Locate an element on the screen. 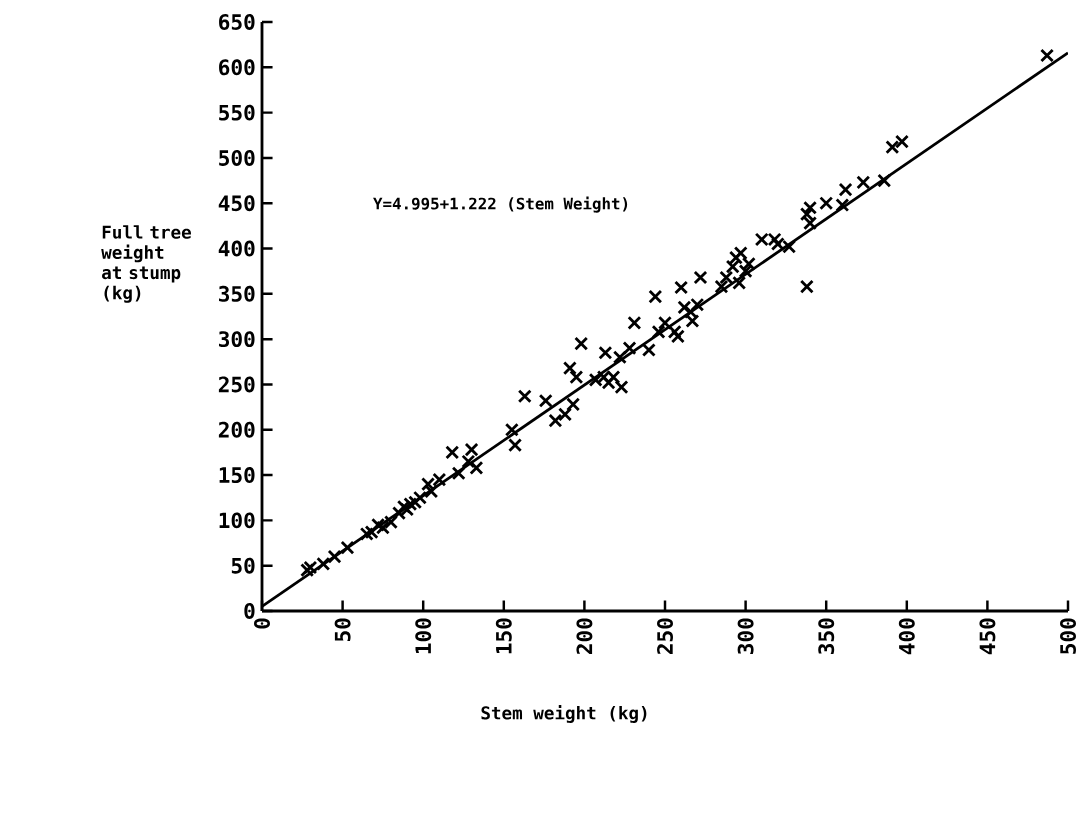 The width and height of the screenshot is (1078, 819). x-tick-label: 100 is located at coordinates (423, 636).